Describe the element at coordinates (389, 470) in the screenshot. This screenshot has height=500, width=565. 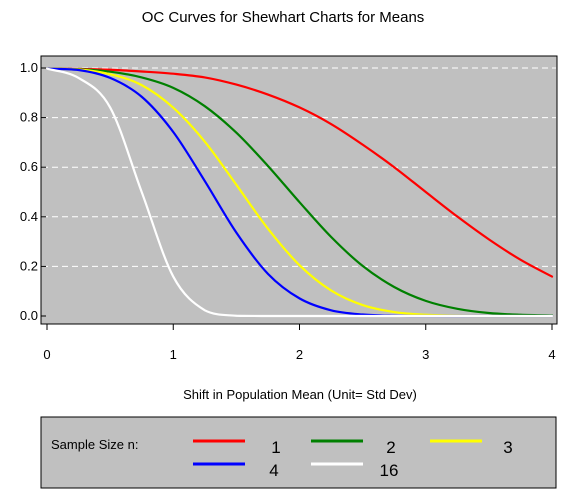
I see `legend-label-n-16: 16` at that location.